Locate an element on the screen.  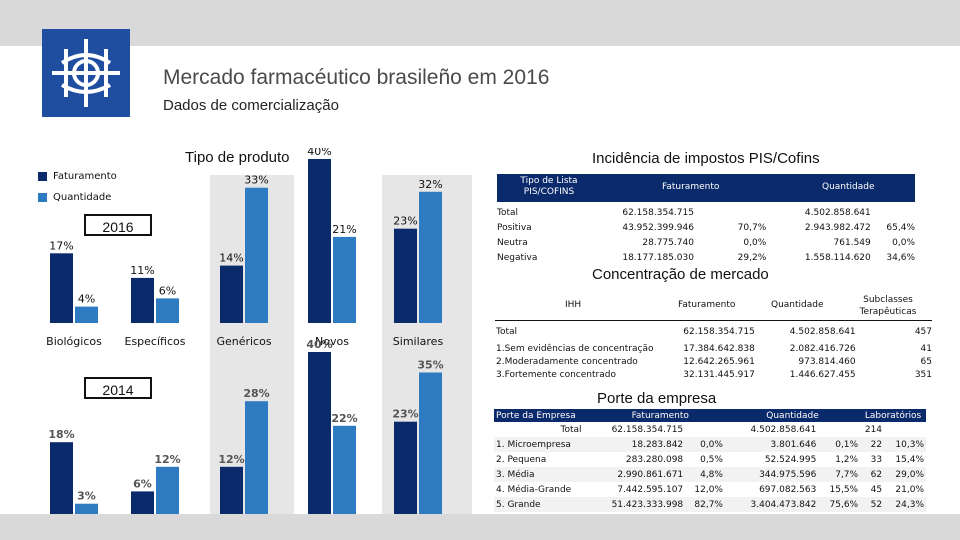
conc-row-label: 3.Fortemente concentrado is located at coordinates (556, 374).